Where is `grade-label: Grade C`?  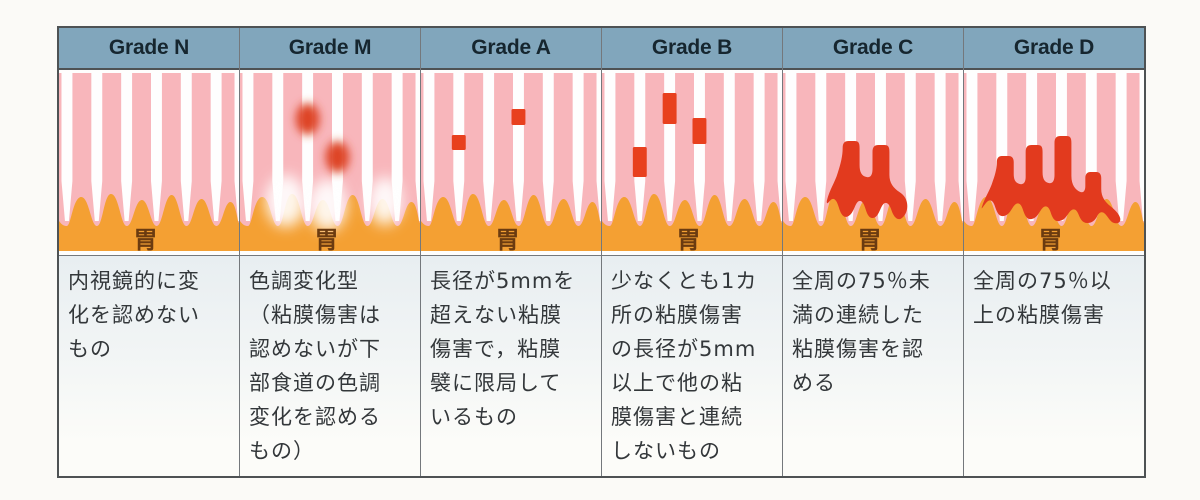 grade-label: Grade C is located at coordinates (873, 47).